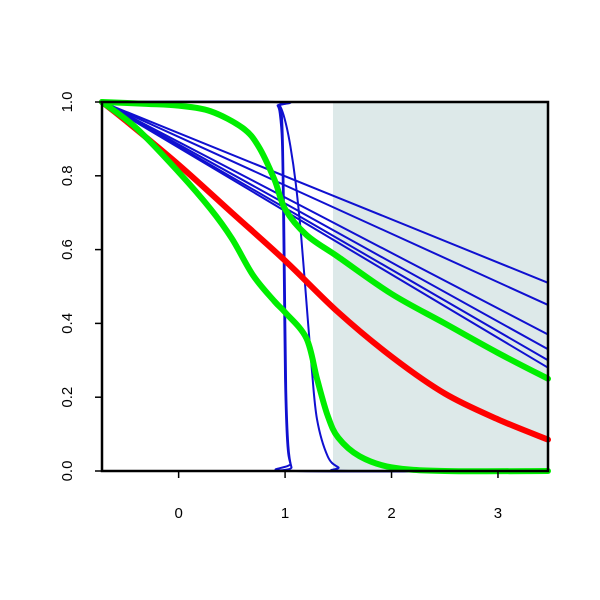  What do you see at coordinates (285, 513) in the screenshot?
I see `x-tick-label-1: 1` at bounding box center [285, 513].